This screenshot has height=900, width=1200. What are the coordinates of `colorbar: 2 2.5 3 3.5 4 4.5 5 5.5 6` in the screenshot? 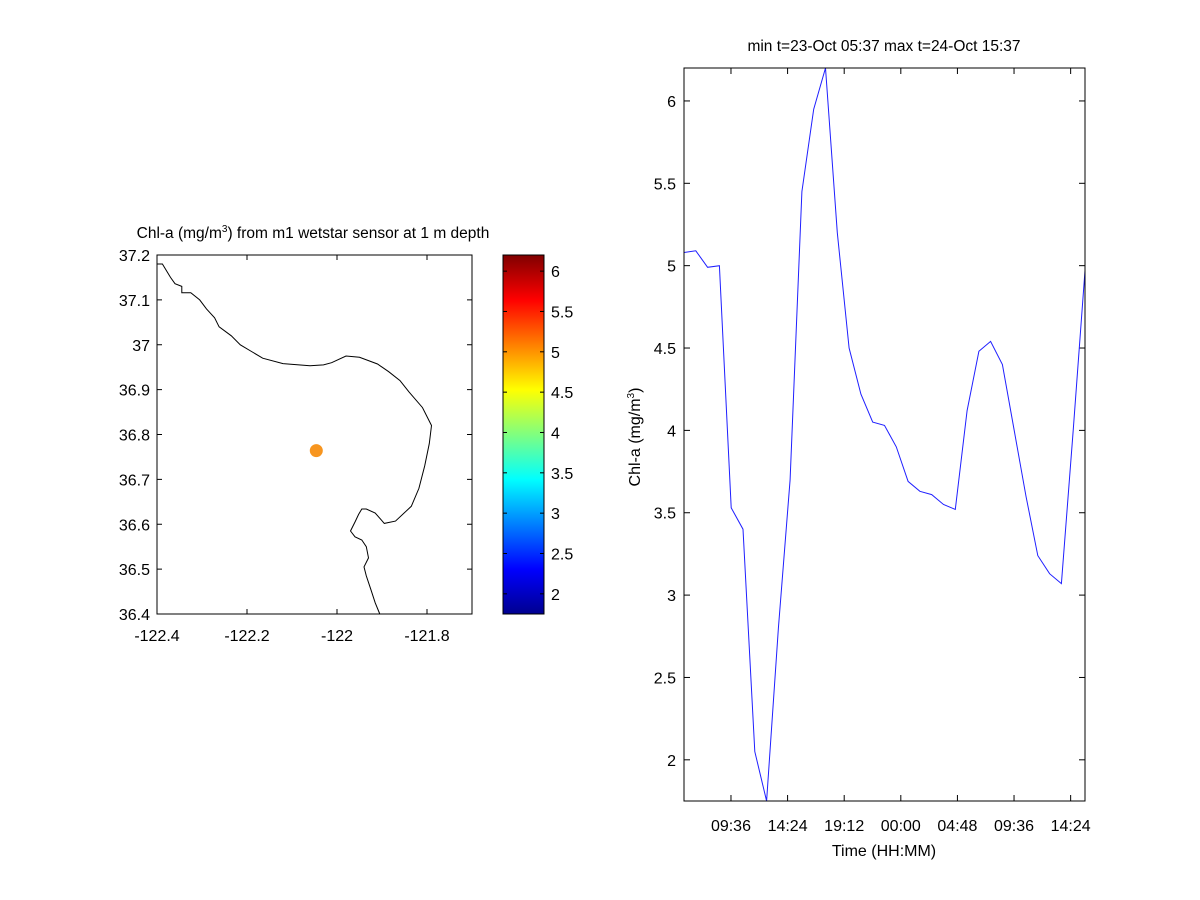 It's located at (537, 434).